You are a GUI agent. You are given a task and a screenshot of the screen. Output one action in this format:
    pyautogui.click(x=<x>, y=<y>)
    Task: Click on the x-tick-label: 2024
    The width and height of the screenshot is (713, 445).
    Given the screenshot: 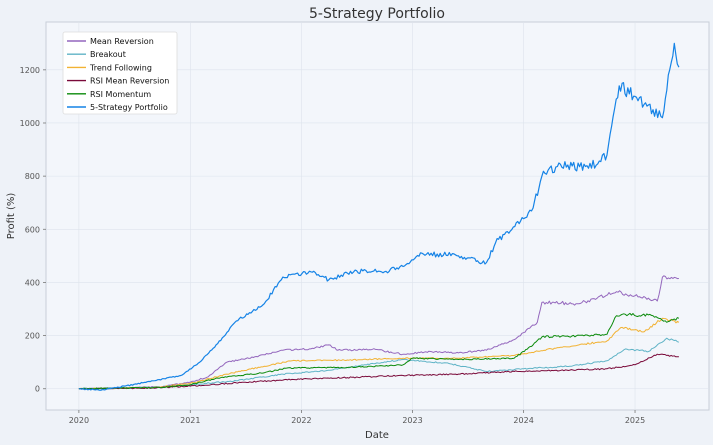 What is the action you would take?
    pyautogui.click(x=523, y=420)
    